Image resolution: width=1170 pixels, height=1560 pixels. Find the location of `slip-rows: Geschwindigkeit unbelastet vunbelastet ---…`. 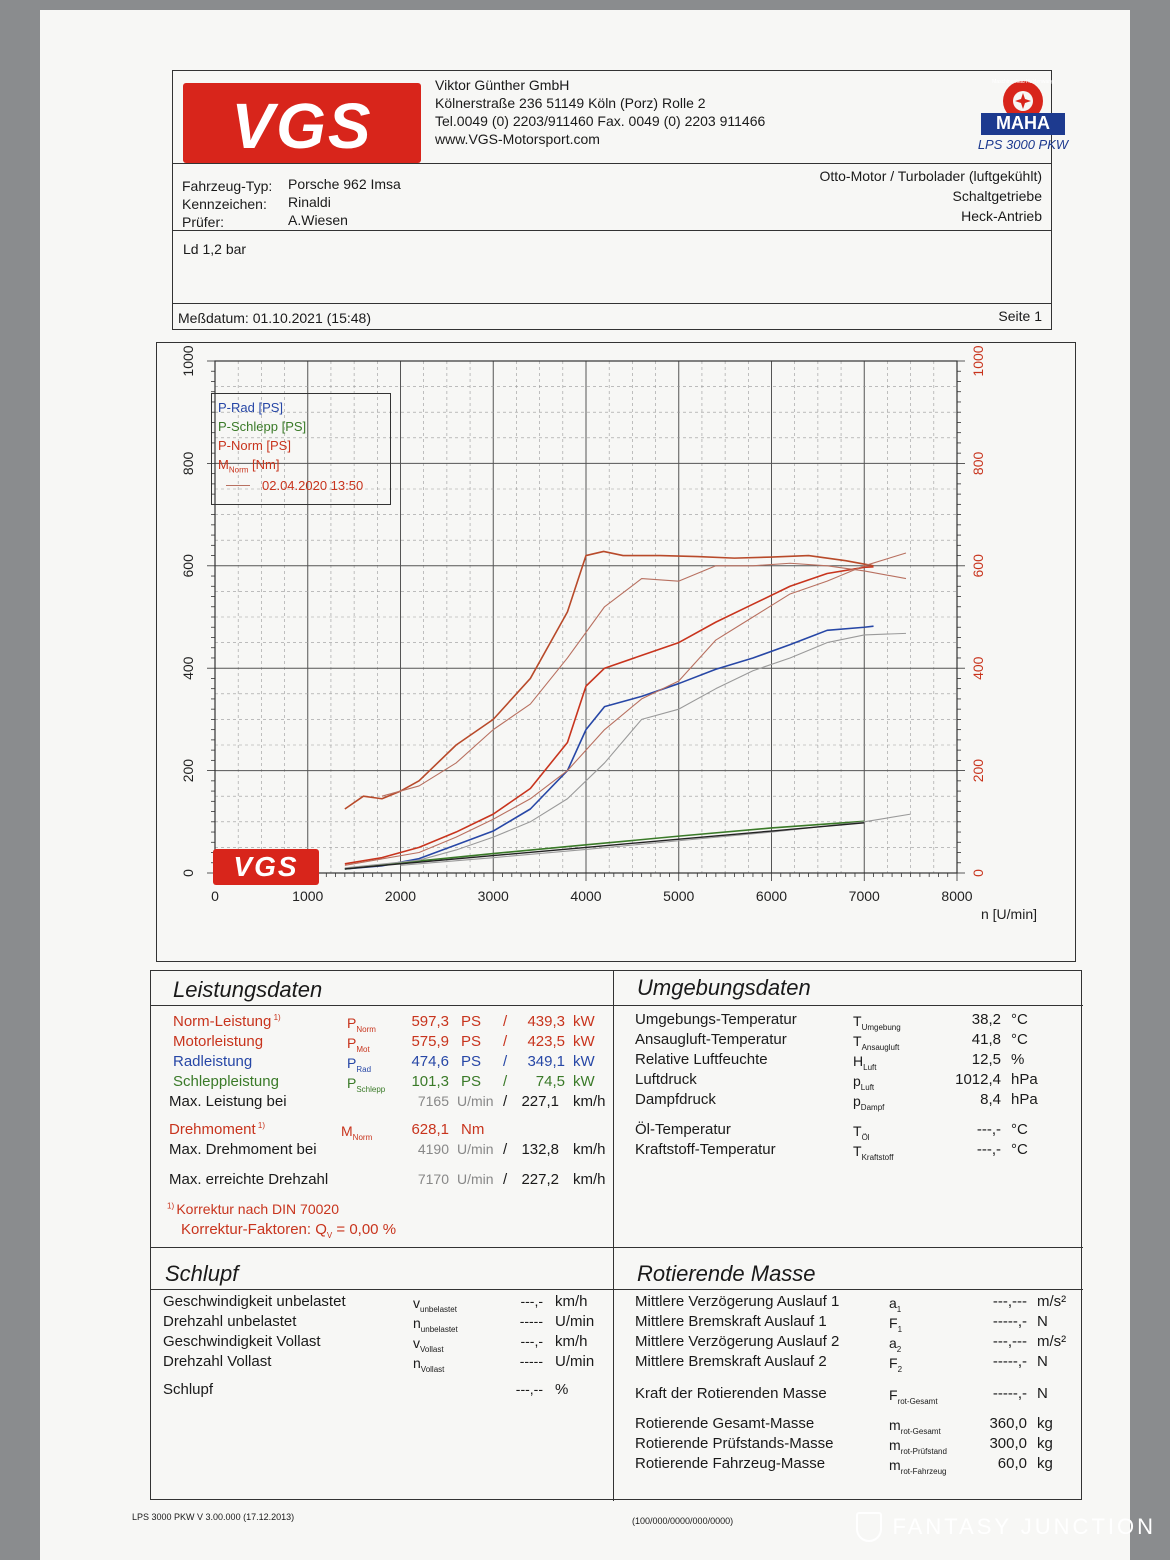

slip-rows: Geschwindigkeit unbelastet vunbelastet ---… is located at coordinates (381, 1353).